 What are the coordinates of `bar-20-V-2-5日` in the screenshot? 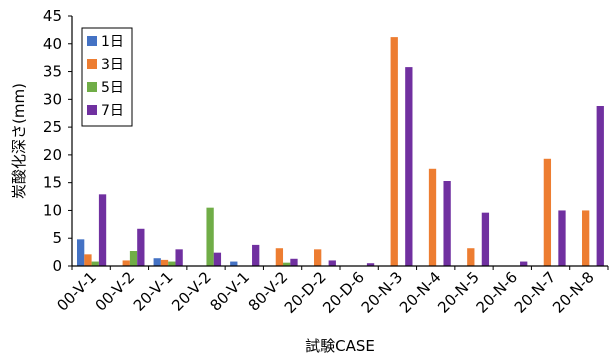 It's located at (210, 236).